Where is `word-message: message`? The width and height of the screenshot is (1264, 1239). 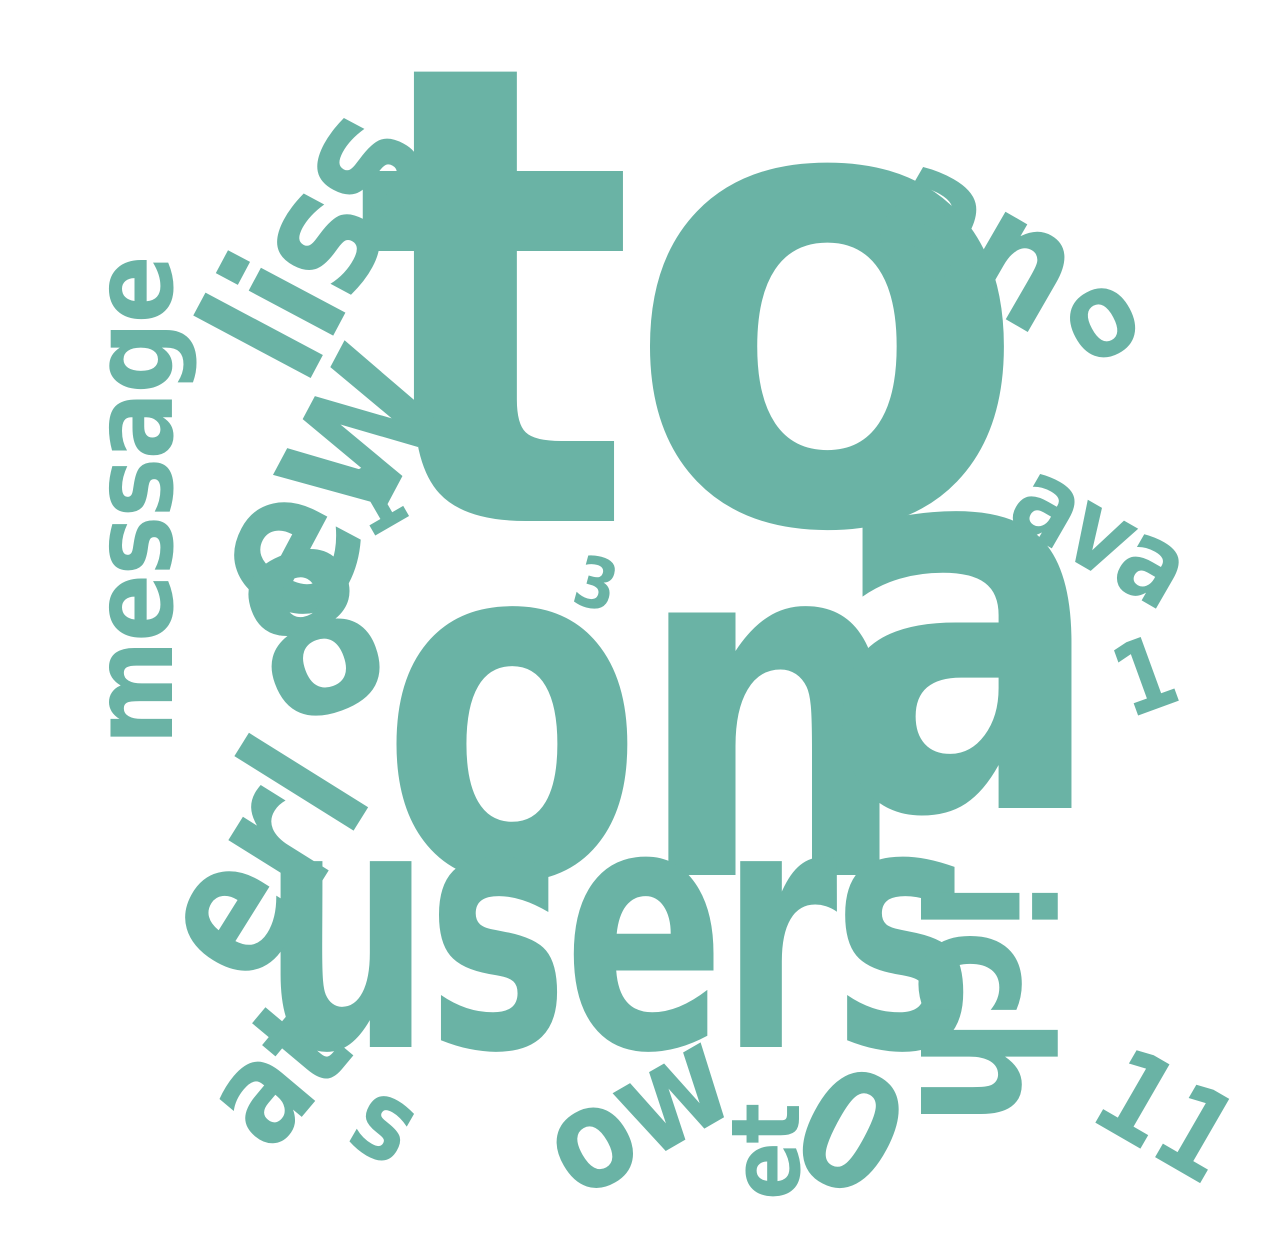 word-message: message is located at coordinates (134, 501).